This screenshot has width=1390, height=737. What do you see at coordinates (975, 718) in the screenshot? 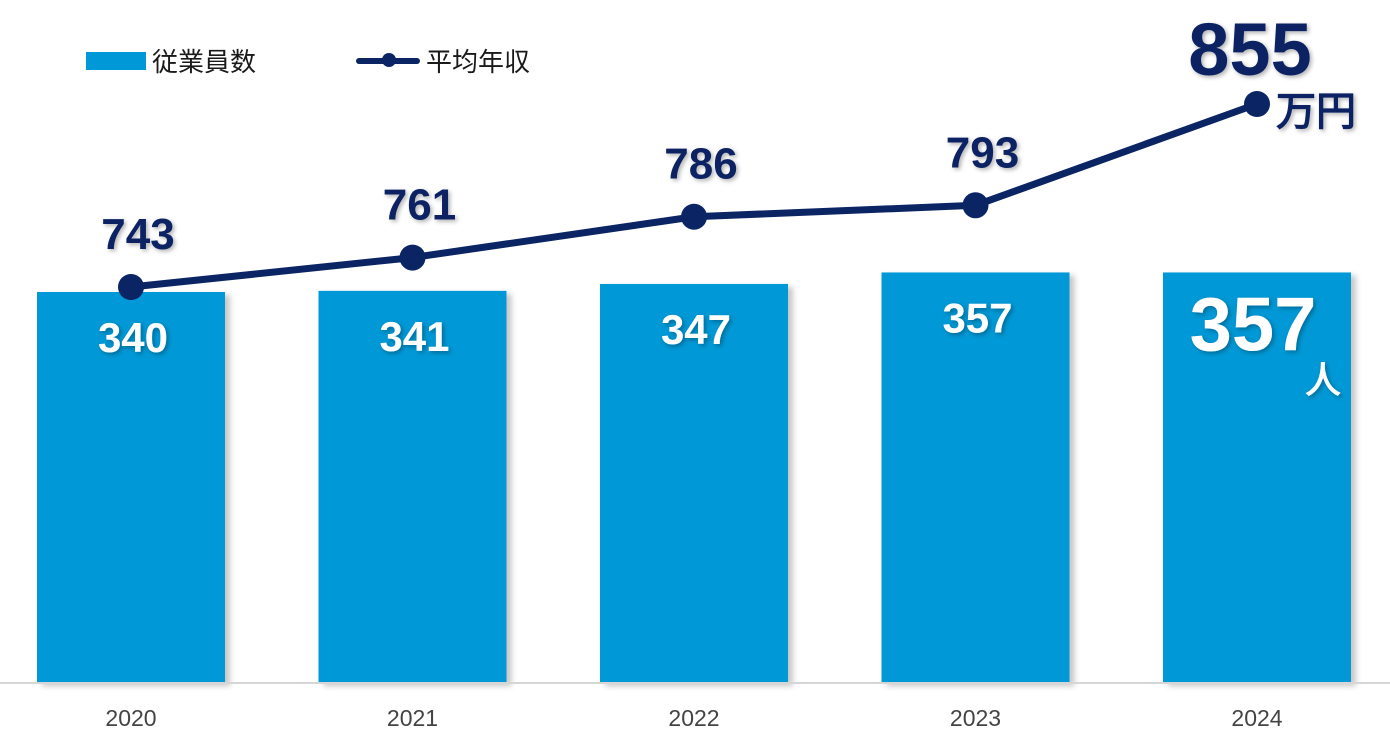
I see `x-tick-label-2023: 2023` at bounding box center [975, 718].